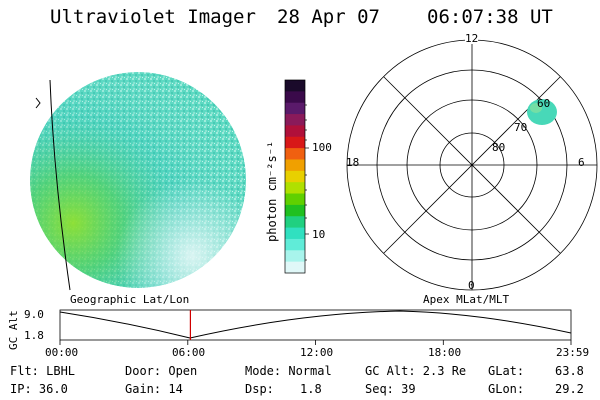  Describe the element at coordinates (38, 103) in the screenshot. I see `sun-marker` at that location.